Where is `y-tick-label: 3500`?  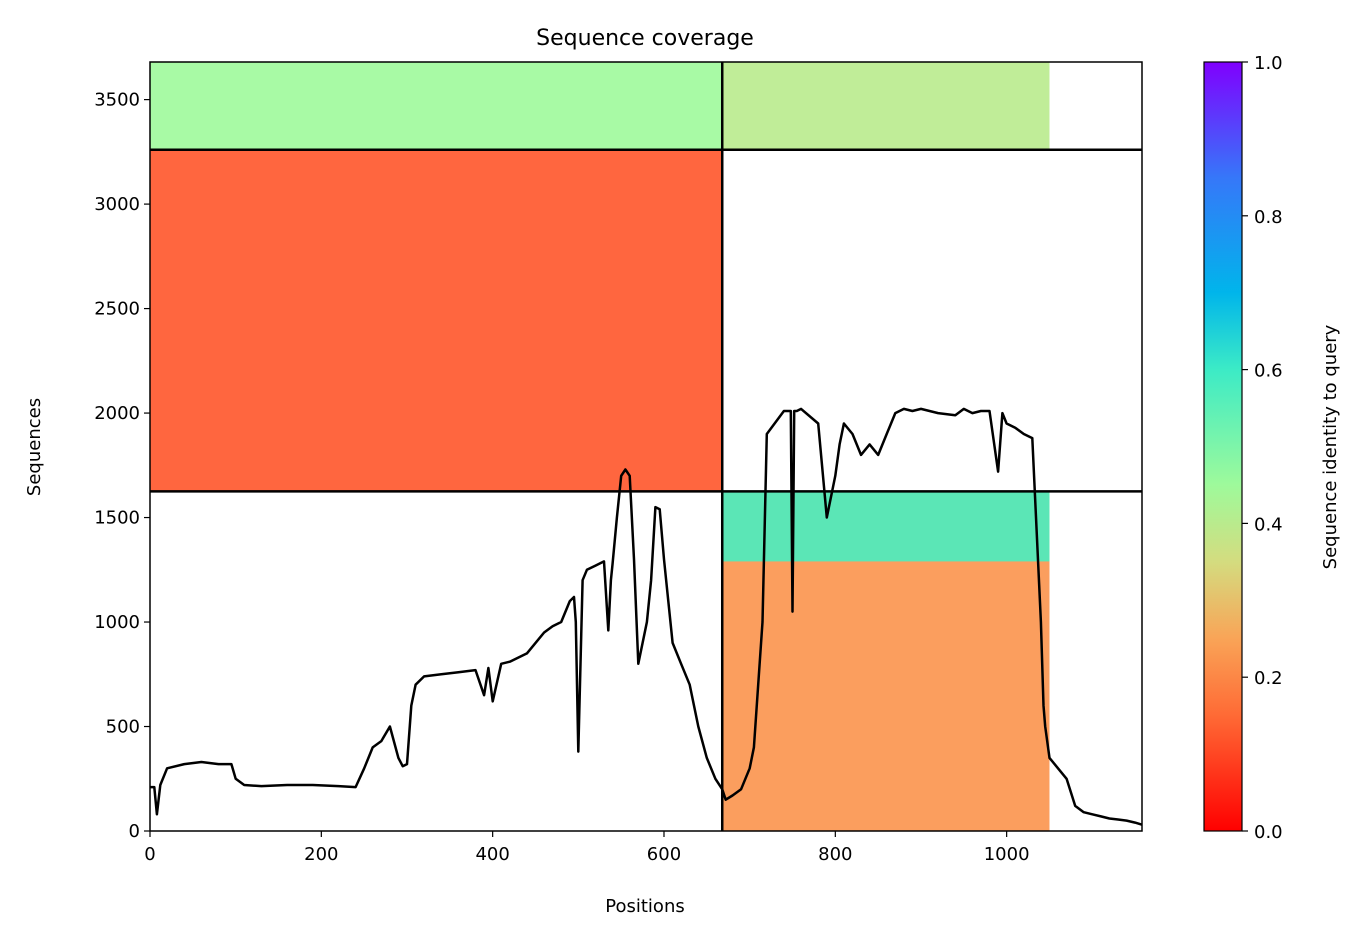
y-tick-label: 3500 is located at coordinates (117, 100).